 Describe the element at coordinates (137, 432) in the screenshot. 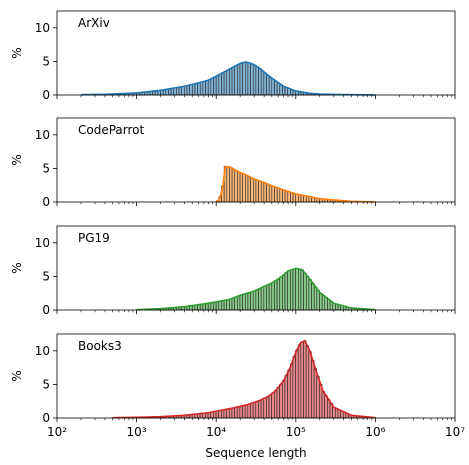

I see `x-tick-label: 10³` at that location.